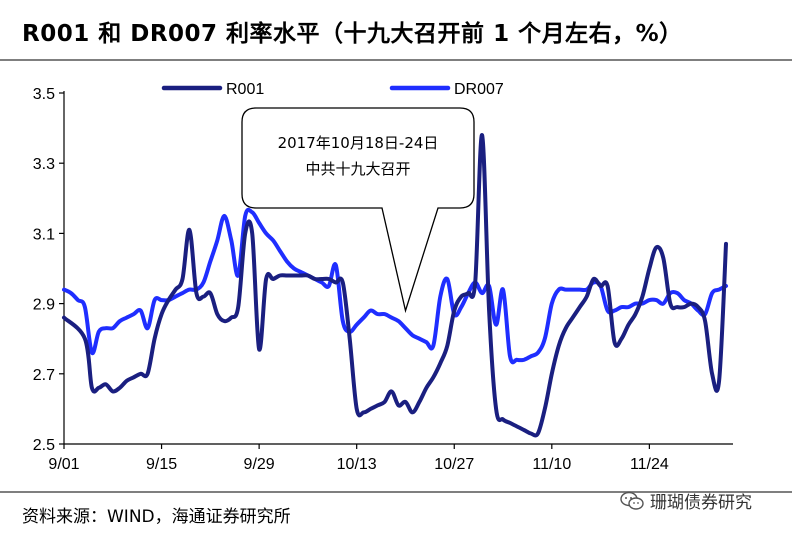 This screenshot has height=534, width=792. I want to click on y-tick-label: 2.9, so click(44, 305).